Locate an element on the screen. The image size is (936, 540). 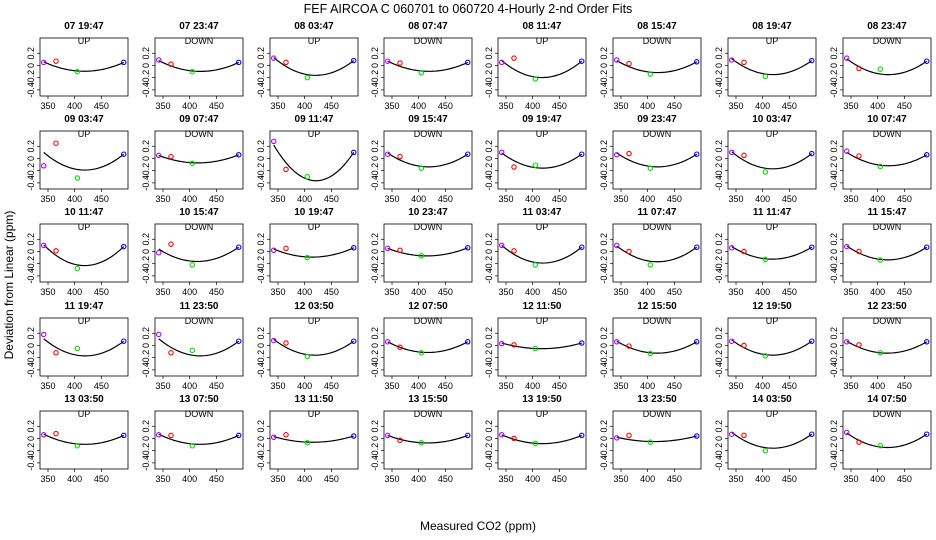
panel: 12 15:50 DOWN -0.4-0.2 0 0.2 350 400 450 is located at coordinates (650, 346).